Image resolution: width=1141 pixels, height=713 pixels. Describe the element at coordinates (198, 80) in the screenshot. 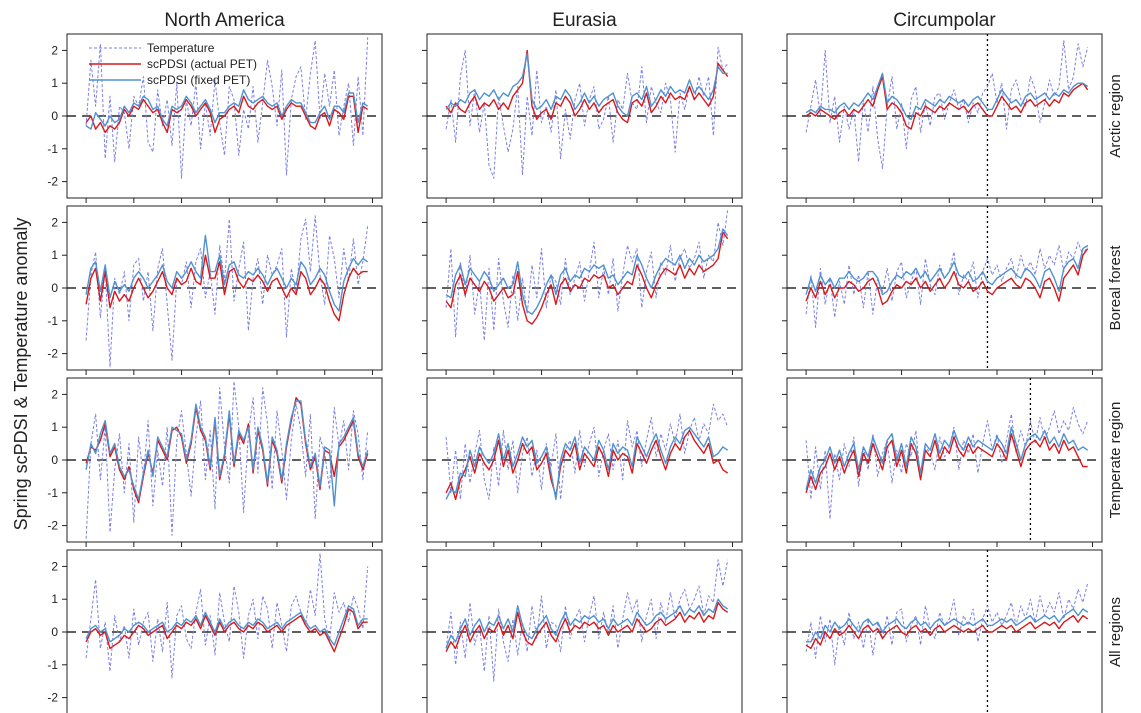

I see `legend-scpdsi-fixed-label: scPDSI (fixed PET)` at that location.